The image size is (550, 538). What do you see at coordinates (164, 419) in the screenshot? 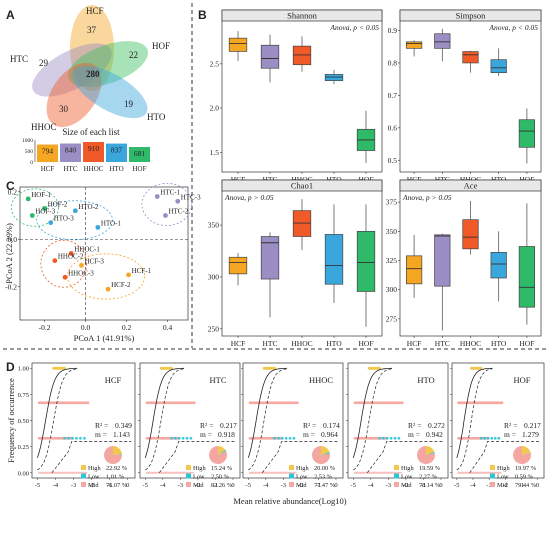
I see `ncm-upper-bound` at bounding box center [164, 419].